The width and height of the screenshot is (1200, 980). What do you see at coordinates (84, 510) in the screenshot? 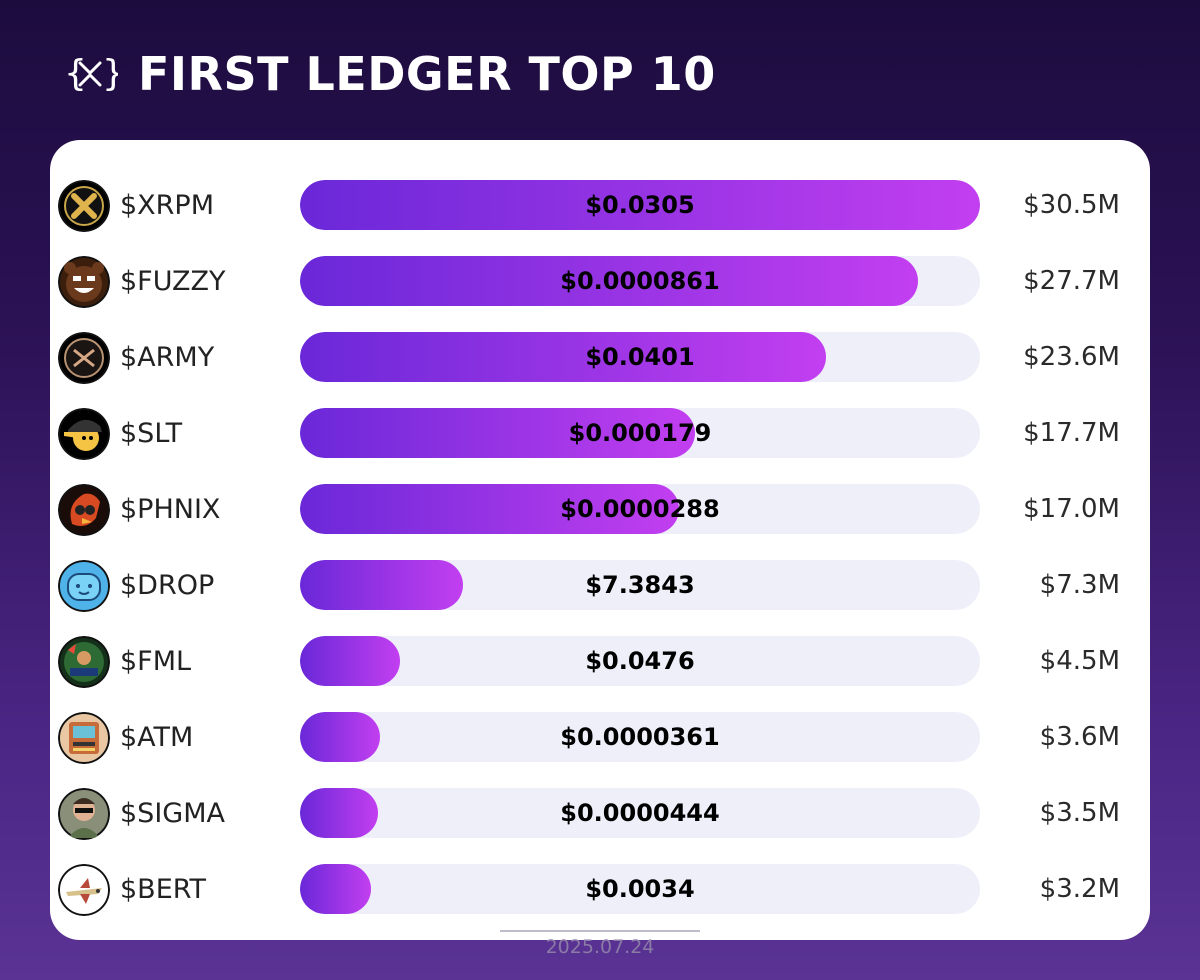
I see `phnix-bird-icon` at bounding box center [84, 510].